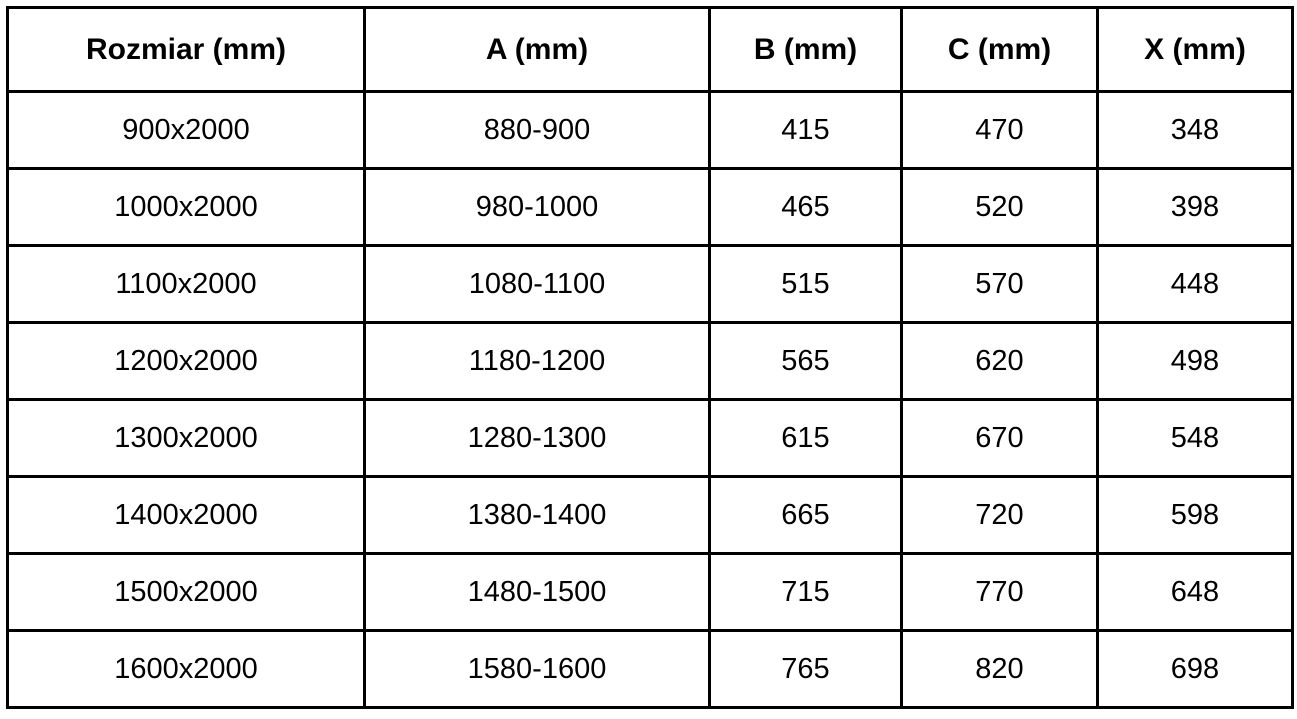  Describe the element at coordinates (805, 592) in the screenshot. I see `table-cell: 715` at that location.